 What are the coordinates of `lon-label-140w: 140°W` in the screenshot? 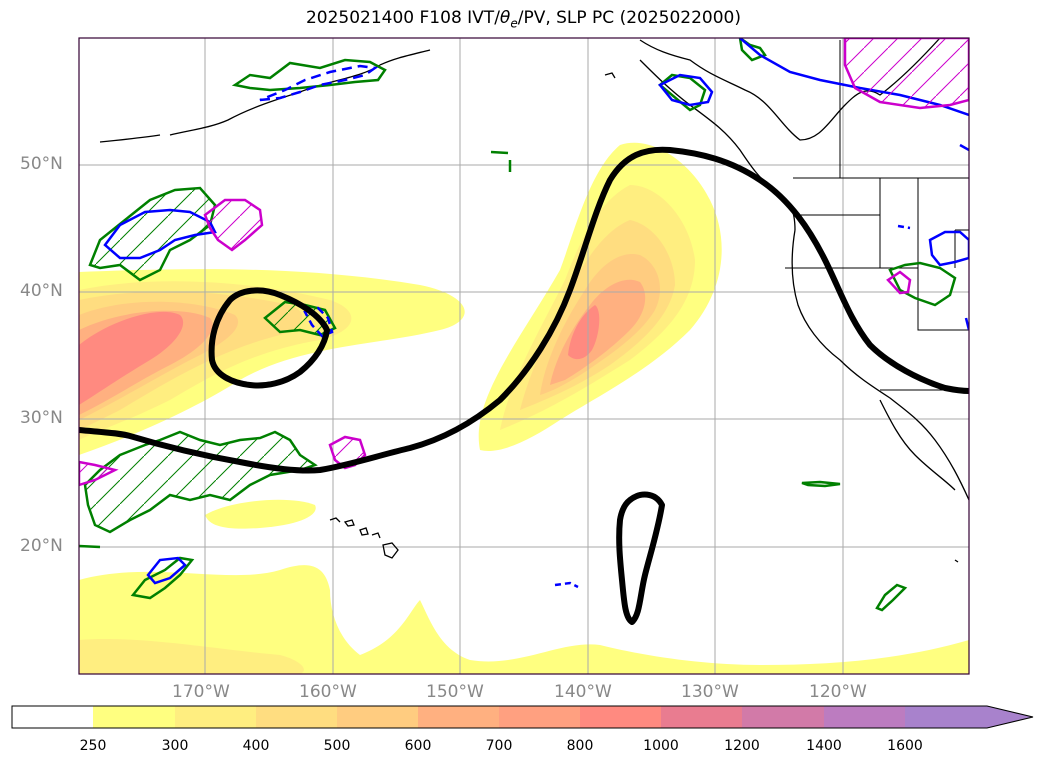 It's located at (583, 692).